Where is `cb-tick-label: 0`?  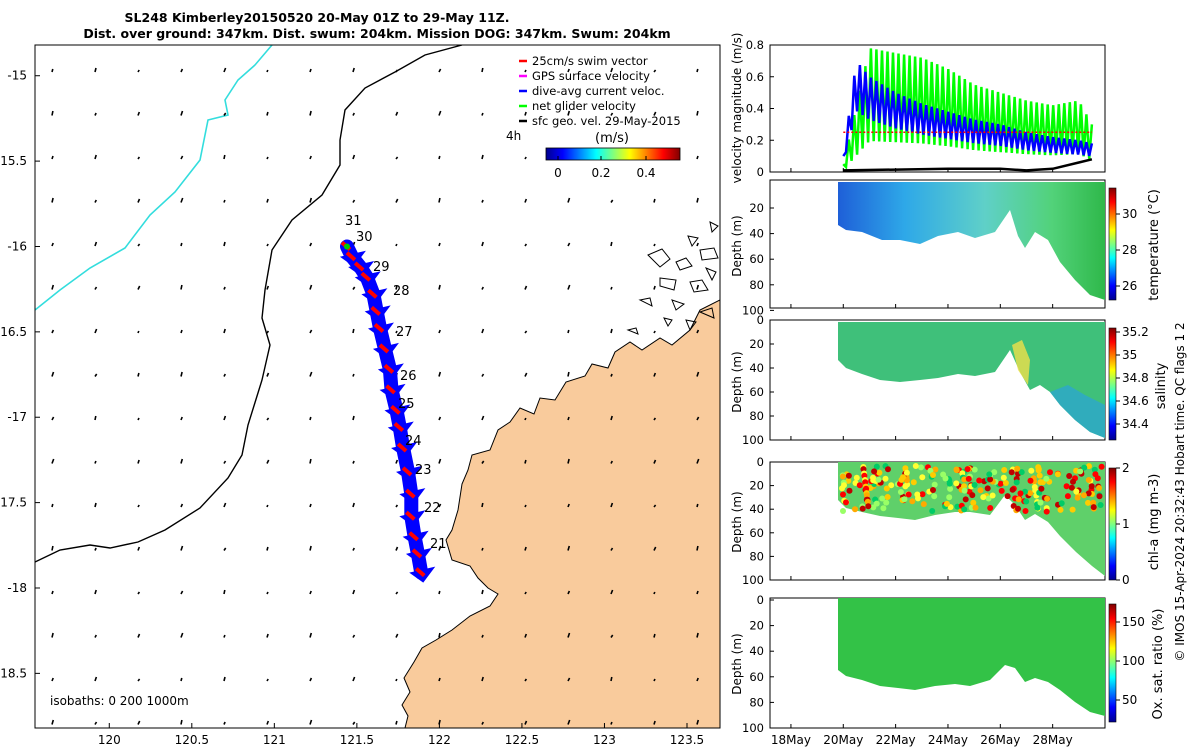
cb-tick-label: 0 is located at coordinates (1126, 580).